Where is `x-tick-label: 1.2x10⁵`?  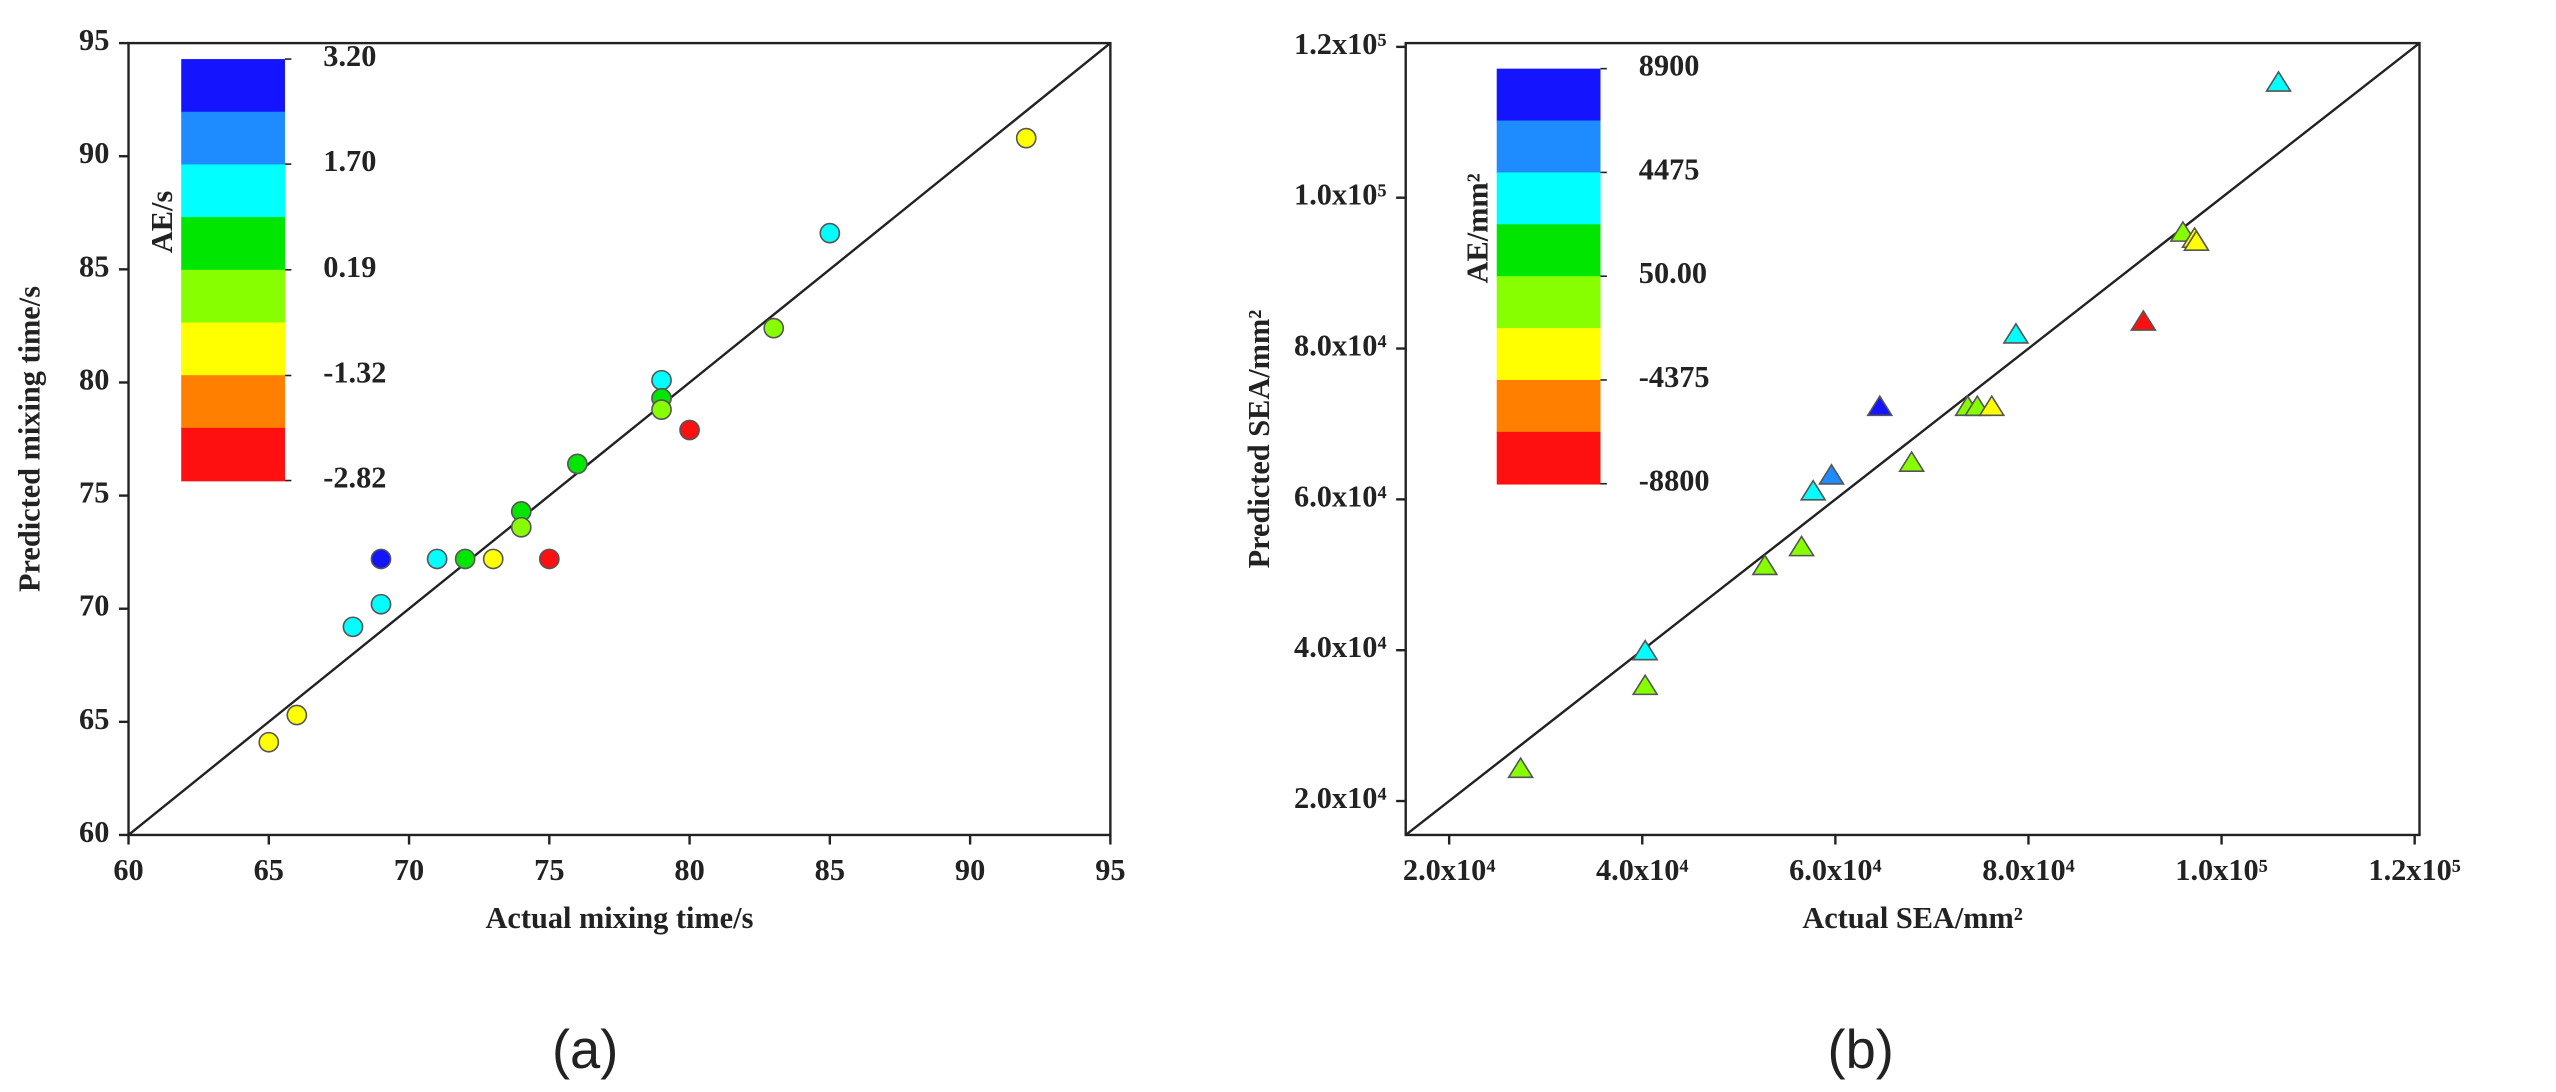
x-tick-label: 1.2x10⁵ is located at coordinates (2414, 870).